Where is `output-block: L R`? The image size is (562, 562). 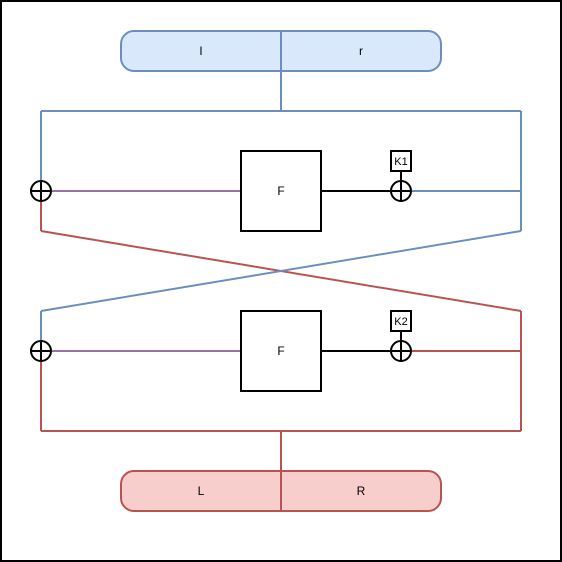
output-block: L R is located at coordinates (281, 491).